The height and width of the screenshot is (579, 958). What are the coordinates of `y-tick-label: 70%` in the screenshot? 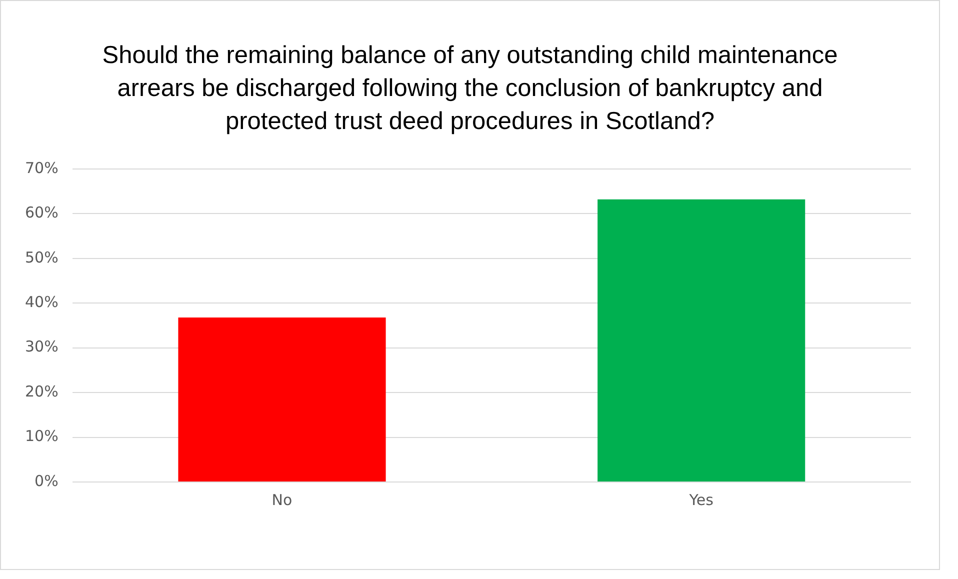 It's located at (41, 167).